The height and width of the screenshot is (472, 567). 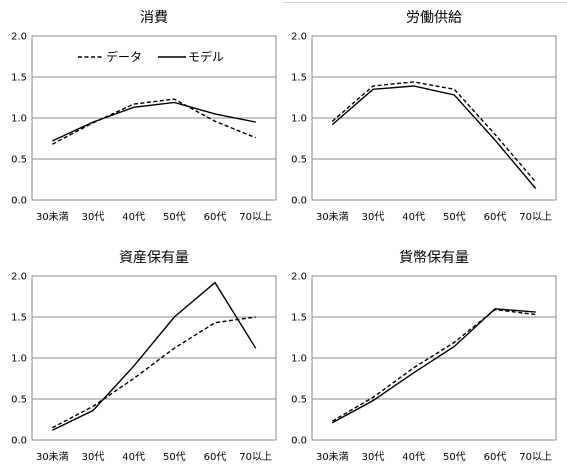 What do you see at coordinates (154, 18) in the screenshot?
I see `panel-title: 消費` at bounding box center [154, 18].